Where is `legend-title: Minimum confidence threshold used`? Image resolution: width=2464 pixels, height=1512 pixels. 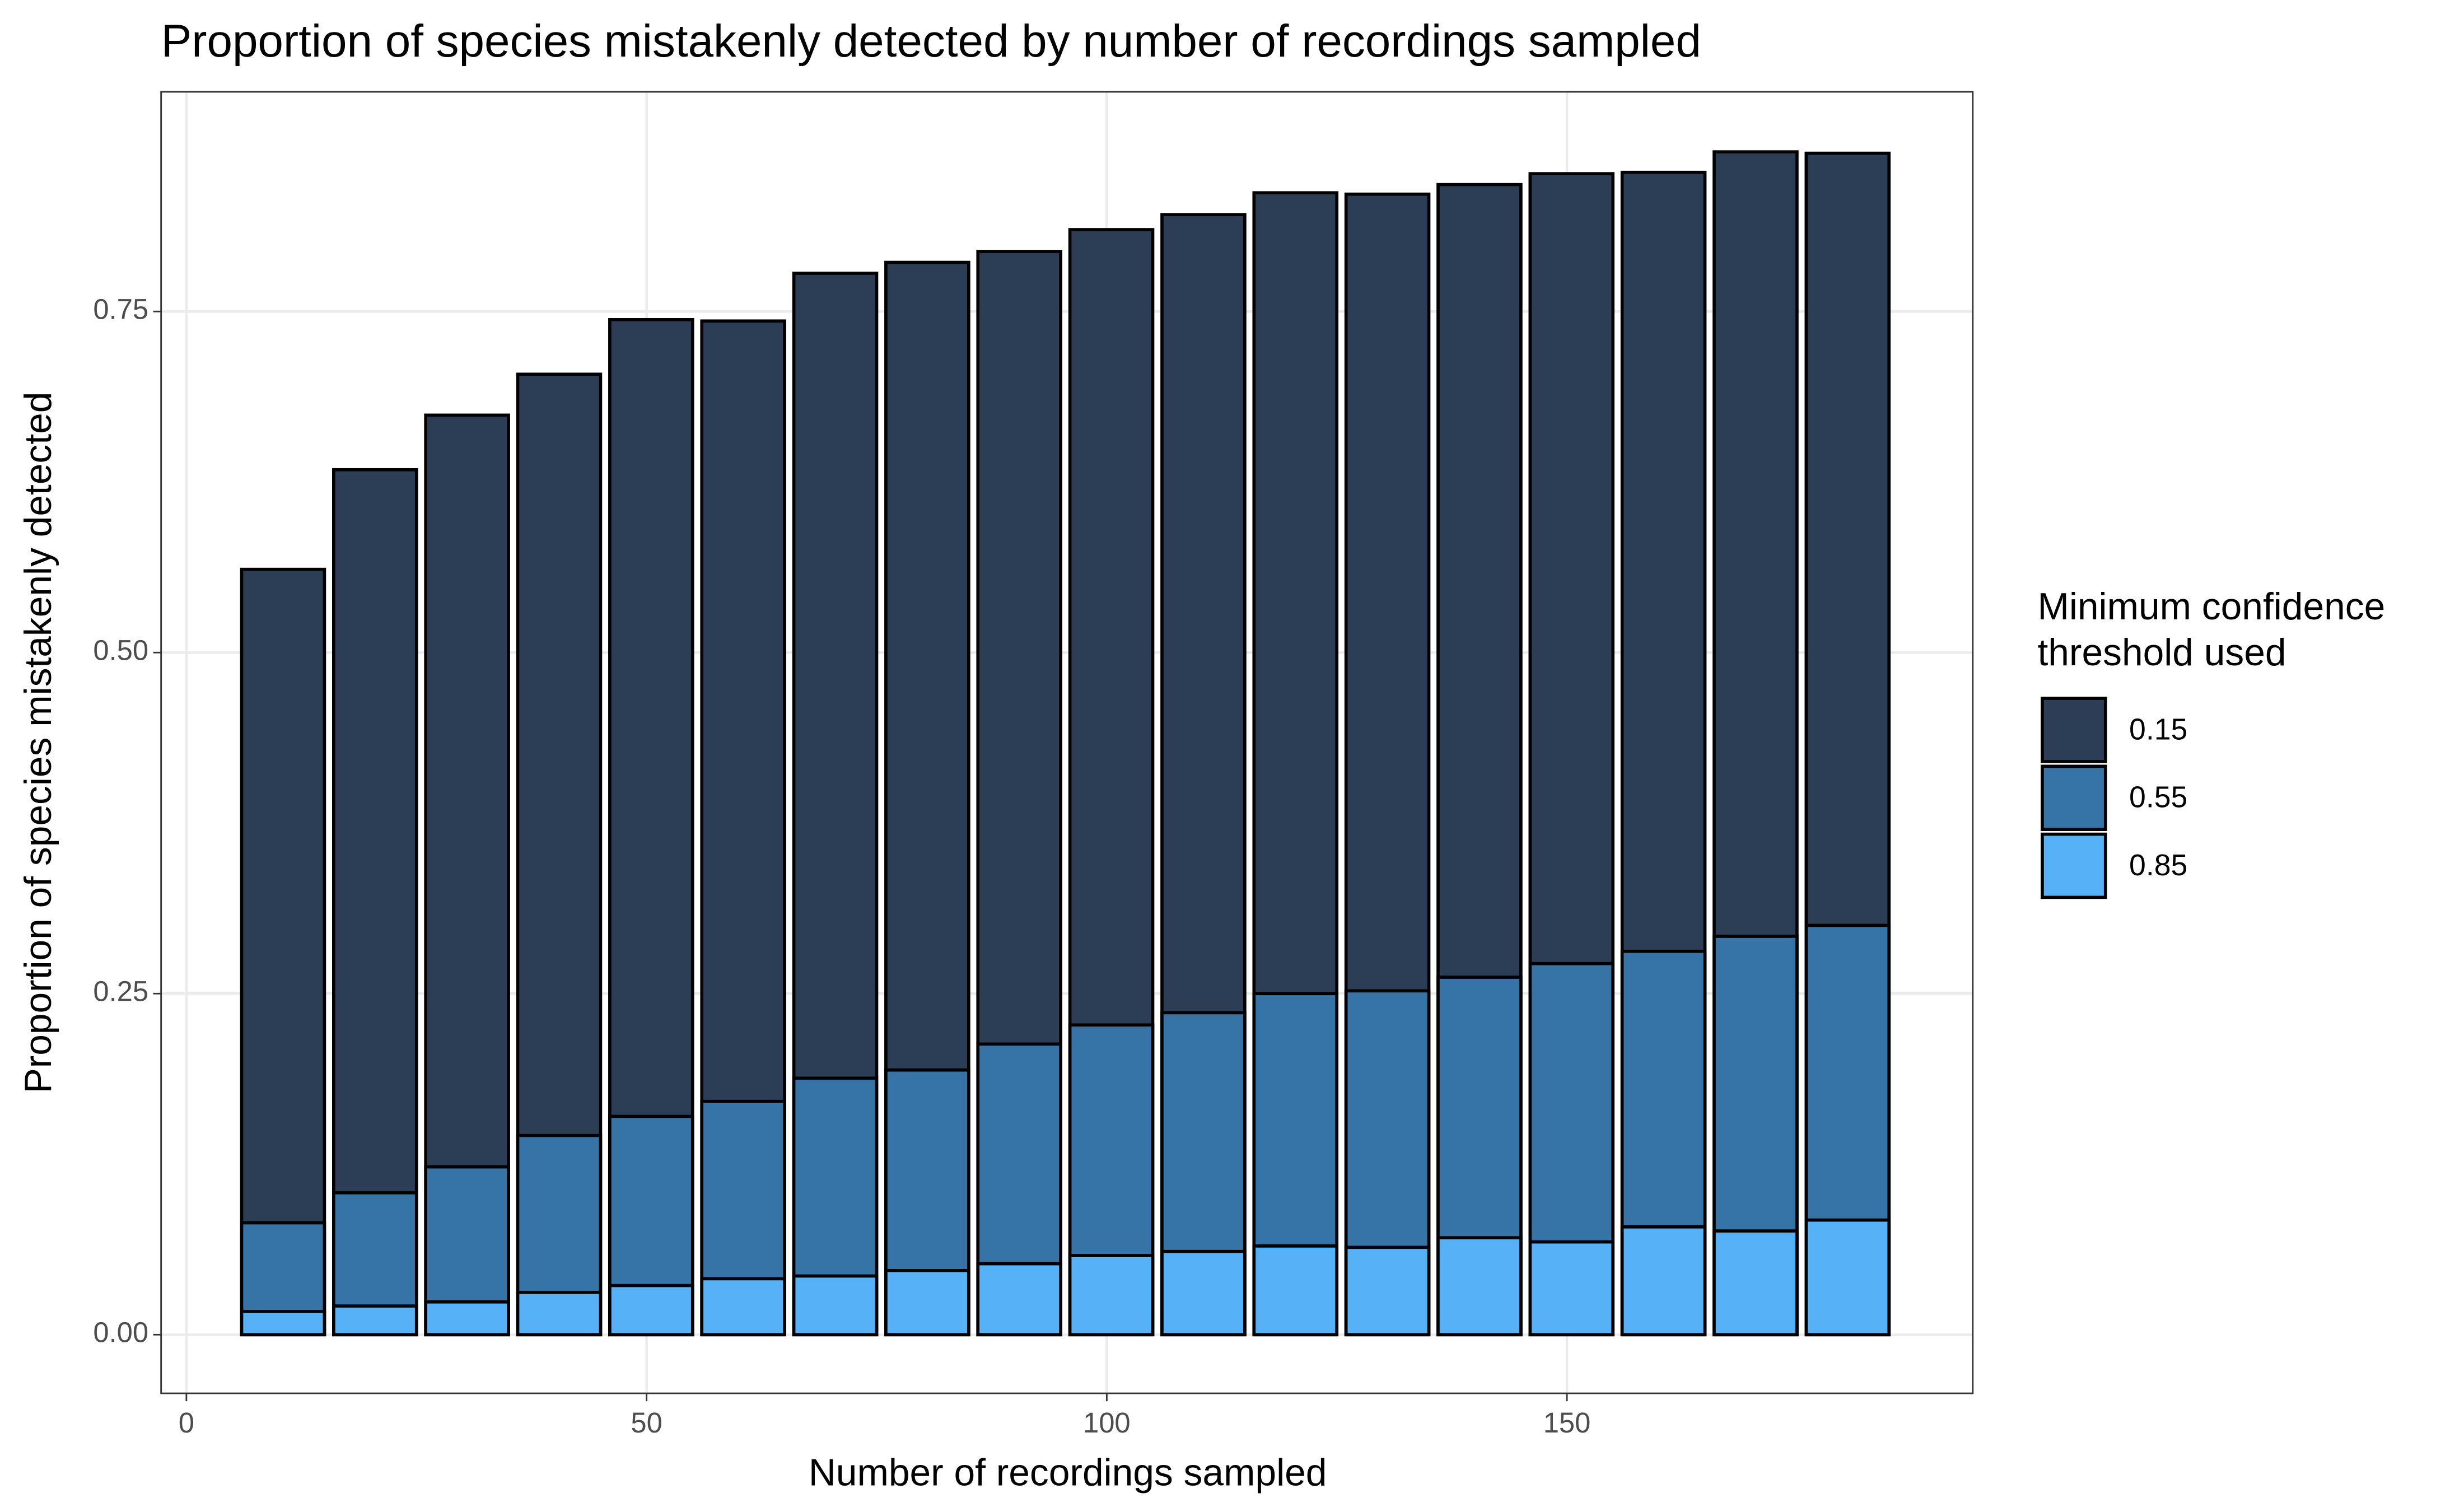 legend-title: Minimum confidence threshold used is located at coordinates (2212, 630).